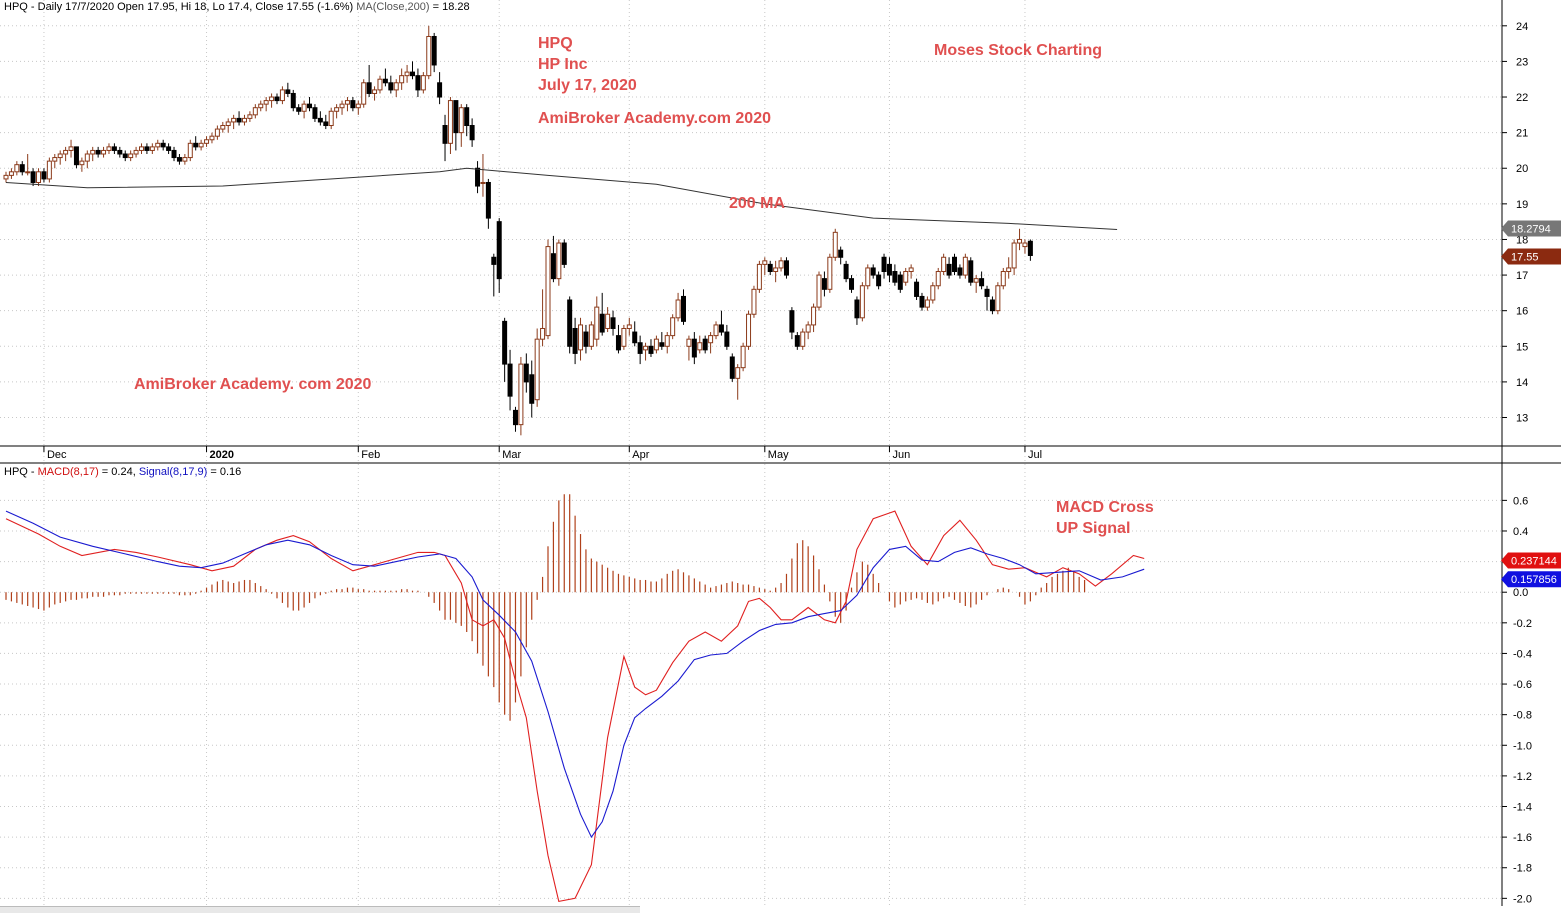  Describe the element at coordinates (320, 909) in the screenshot. I see `sheet-tab-strip` at that location.